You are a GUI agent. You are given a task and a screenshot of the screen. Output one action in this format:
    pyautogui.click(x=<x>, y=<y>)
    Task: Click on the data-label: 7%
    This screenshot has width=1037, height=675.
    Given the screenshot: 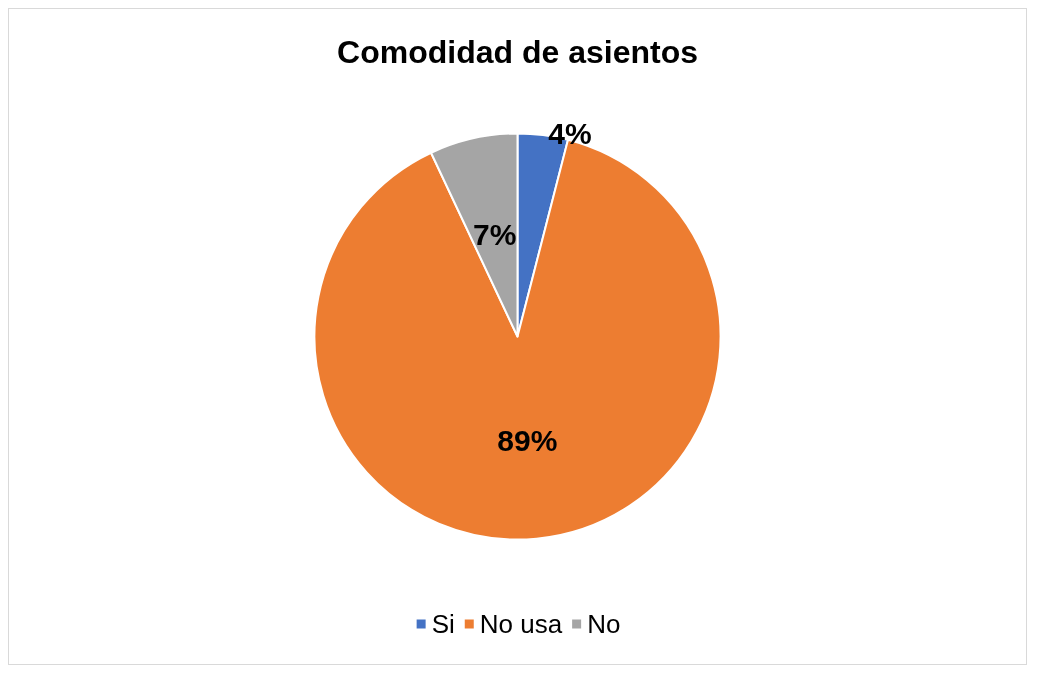 What is the action you would take?
    pyautogui.click(x=495, y=234)
    